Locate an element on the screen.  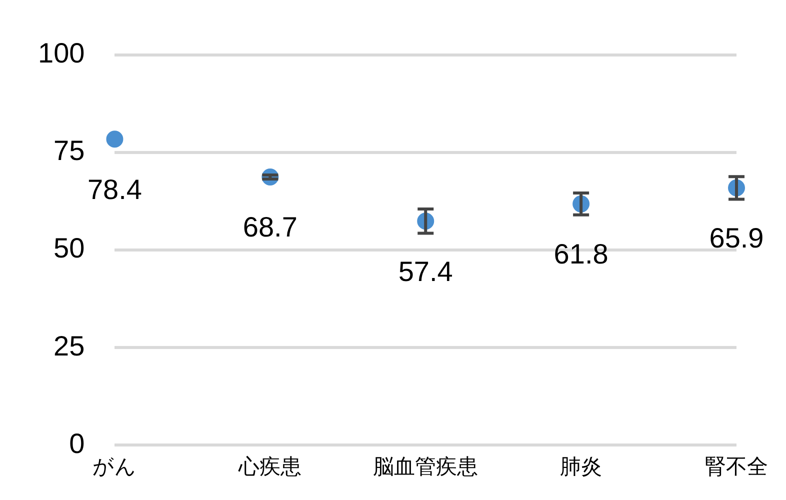
y-tick-label: 25 is located at coordinates (69, 346).